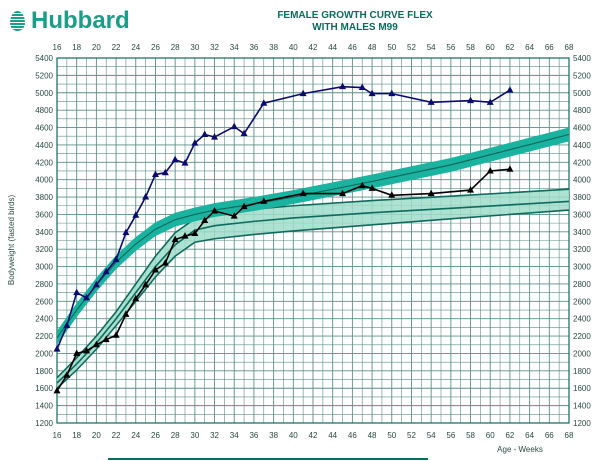  Describe the element at coordinates (582, 162) in the screenshot. I see `y-tick-label-right: 4200` at that location.